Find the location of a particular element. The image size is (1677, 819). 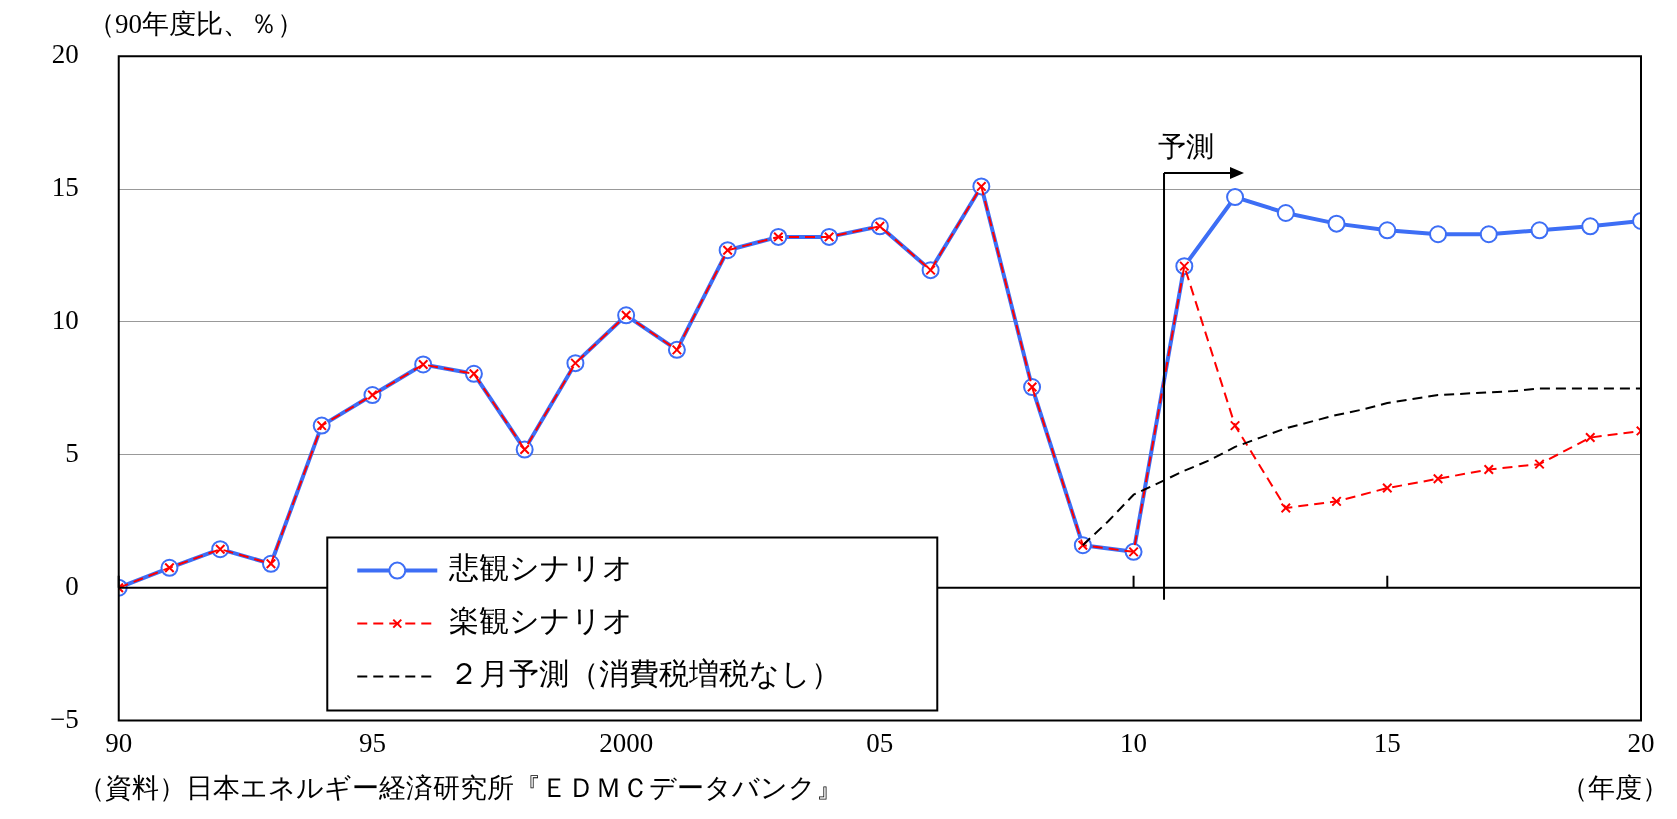

x-tick-label: 05 is located at coordinates (880, 742).